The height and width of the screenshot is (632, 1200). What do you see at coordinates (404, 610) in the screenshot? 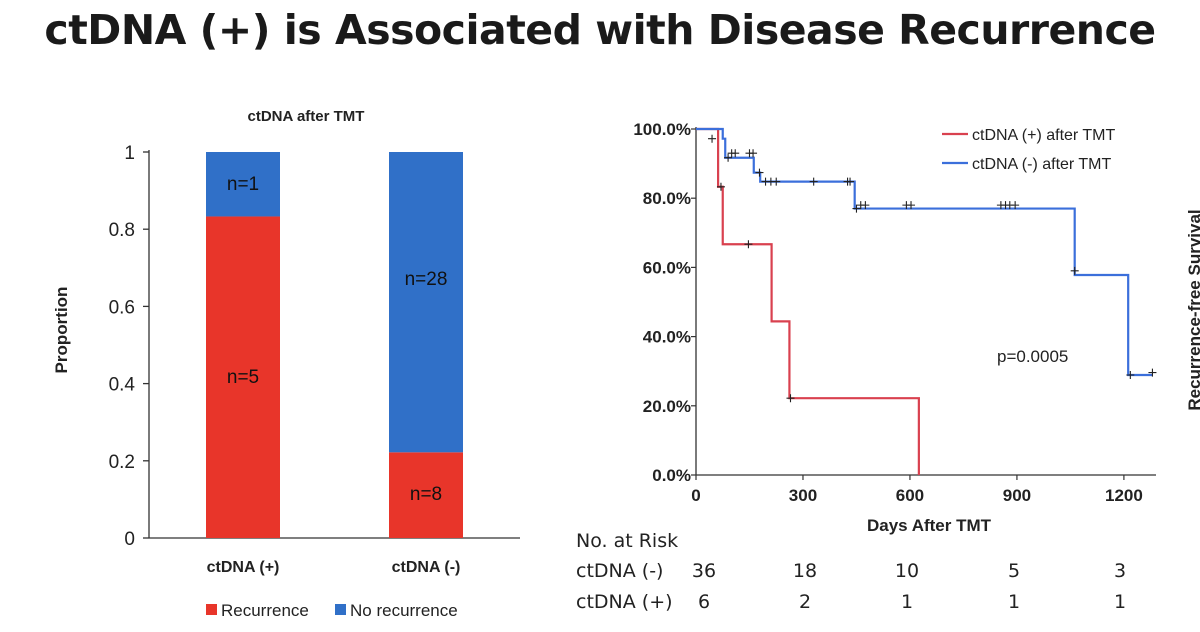
I see `legend-label: No recurrence` at bounding box center [404, 610].